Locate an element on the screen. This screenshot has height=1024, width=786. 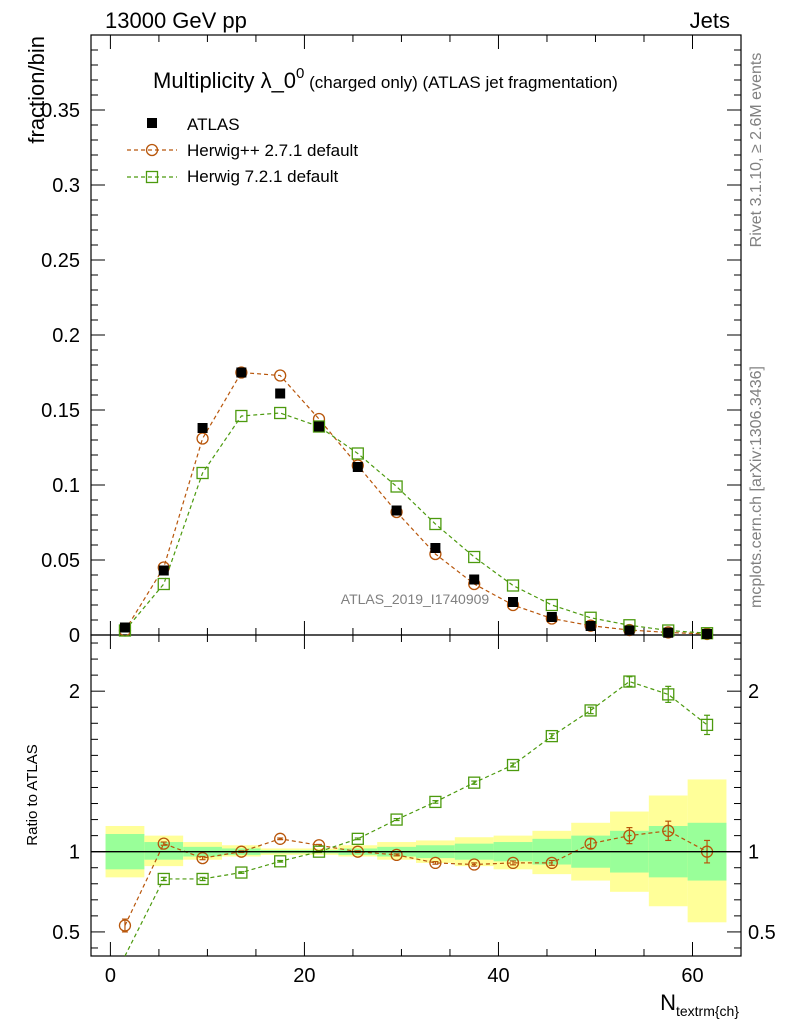
x-axis-label: Ntextrm{ch} is located at coordinates (699, 1004).